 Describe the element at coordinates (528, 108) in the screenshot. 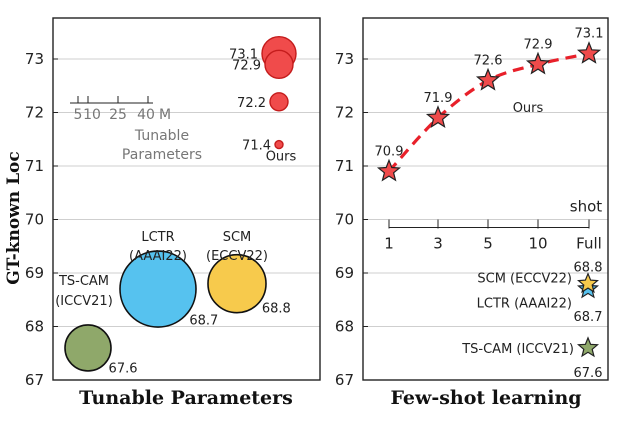

I see `ours-series-label: Ours` at that location.